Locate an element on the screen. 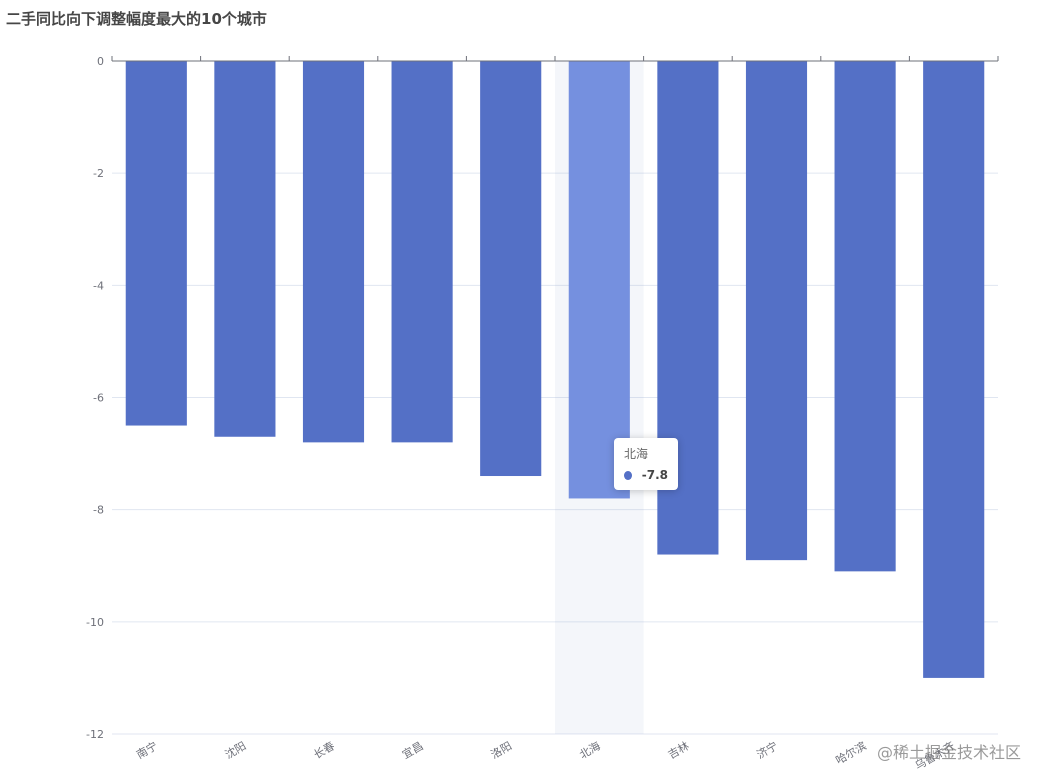 This screenshot has width=1039, height=783. y-tick-label: -6 is located at coordinates (98, 398).